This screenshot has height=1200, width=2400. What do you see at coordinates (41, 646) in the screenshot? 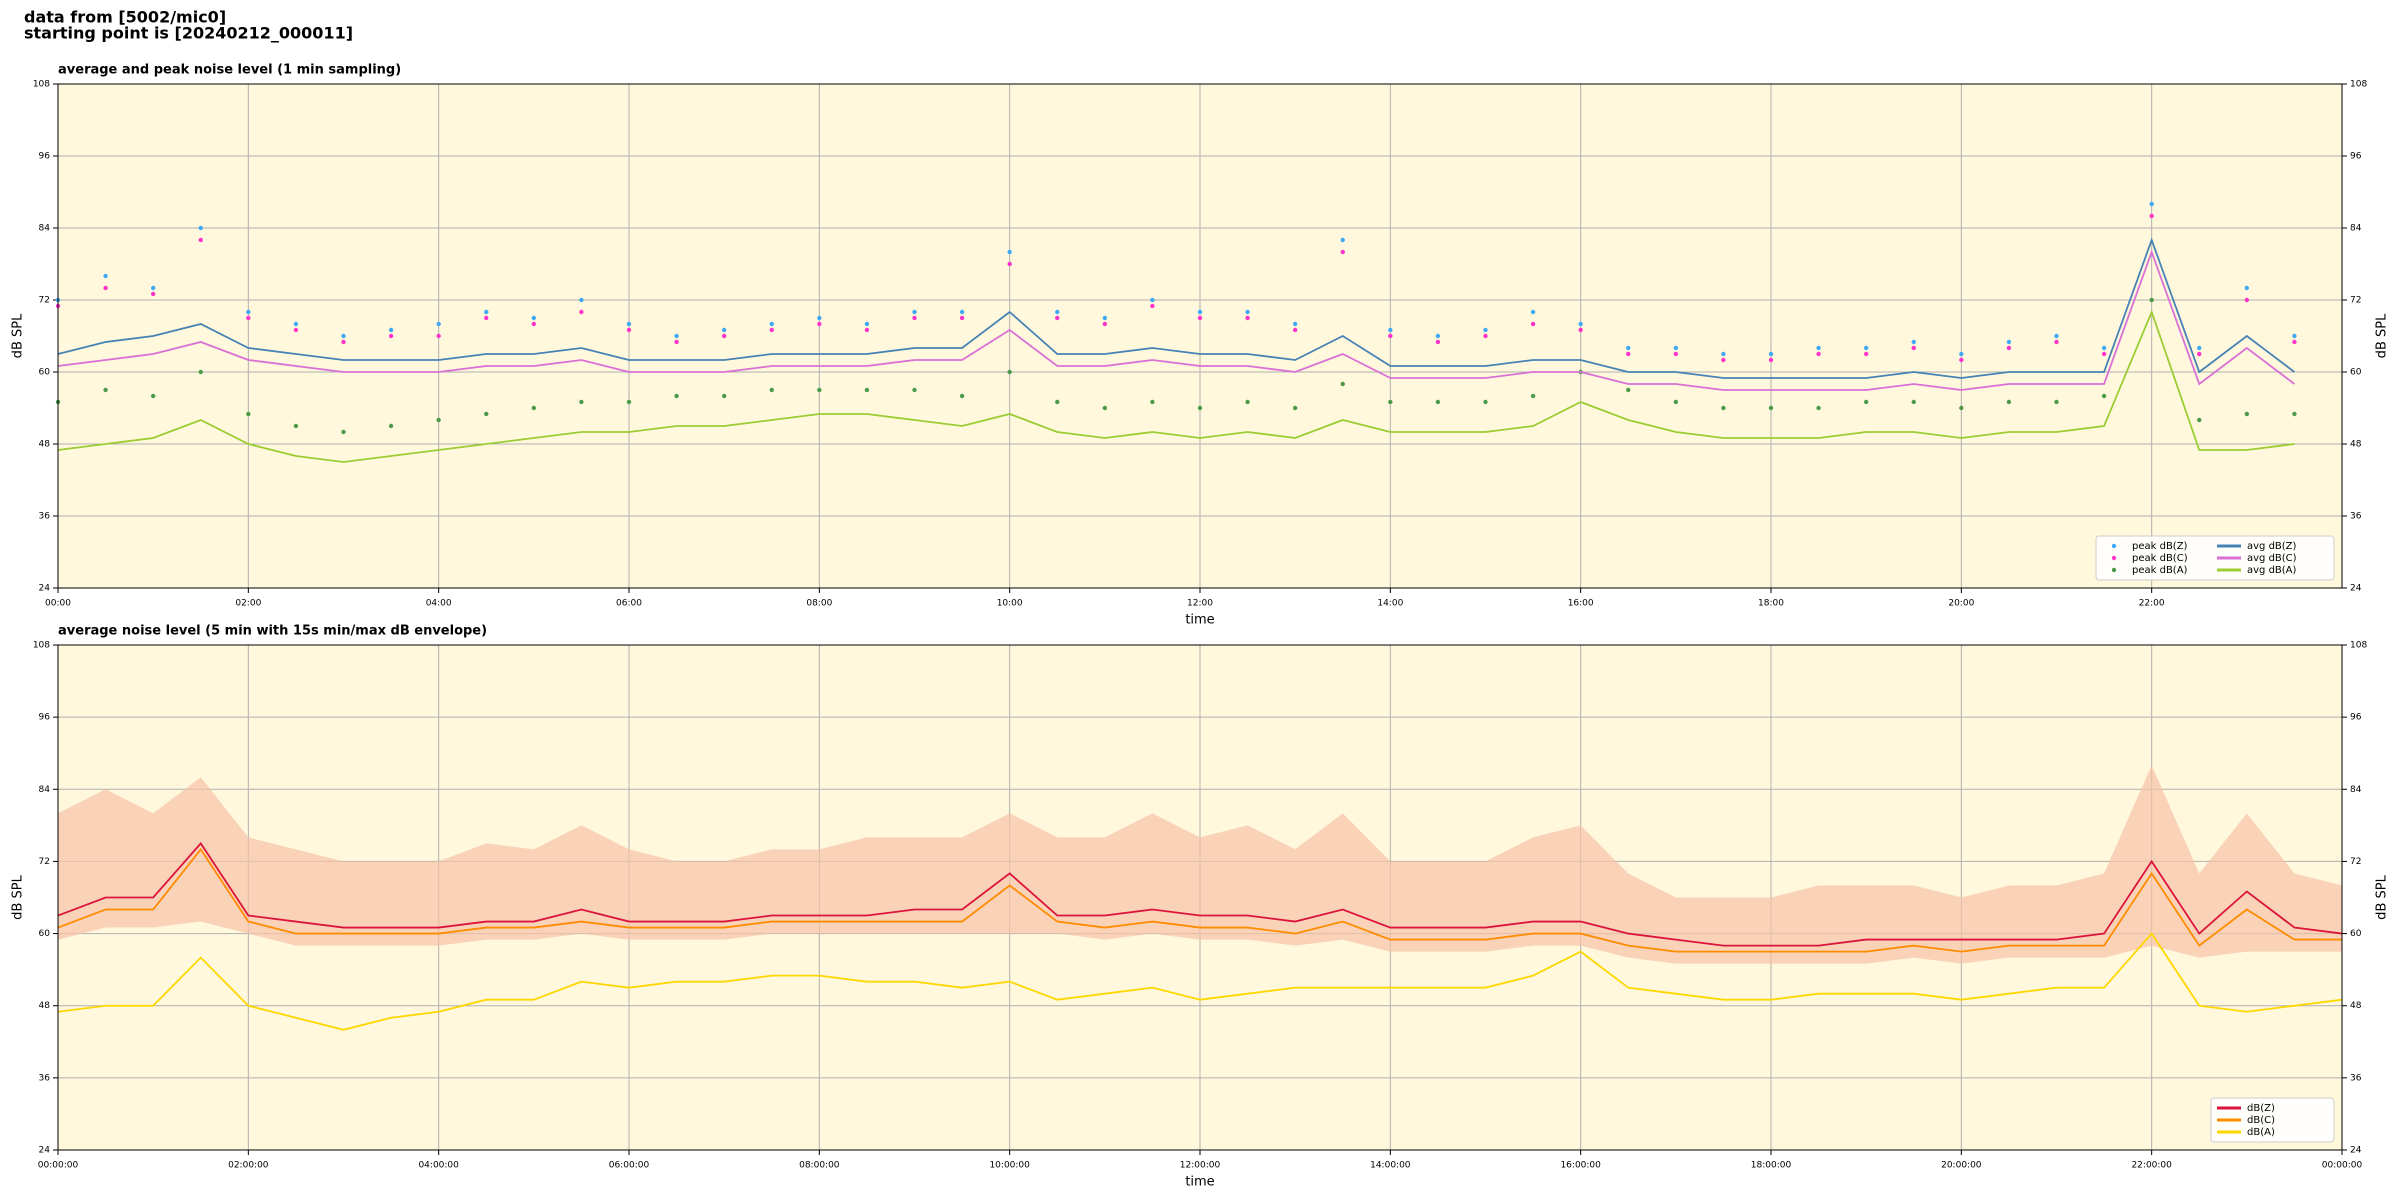
I see `y-tick-label: 108` at bounding box center [41, 646].